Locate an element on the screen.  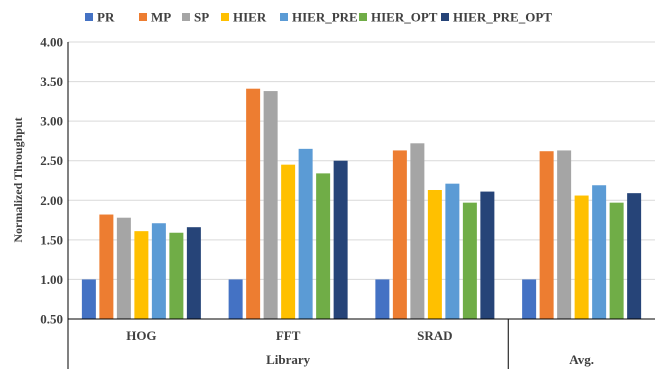
y-tick-label: 4.00 is located at coordinates (51, 42).